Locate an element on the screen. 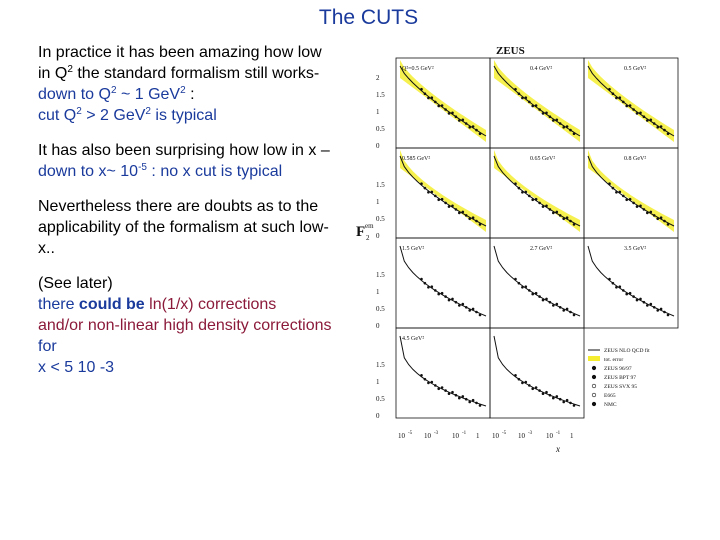  y-tick-label: 0.5 is located at coordinates (380, 219).